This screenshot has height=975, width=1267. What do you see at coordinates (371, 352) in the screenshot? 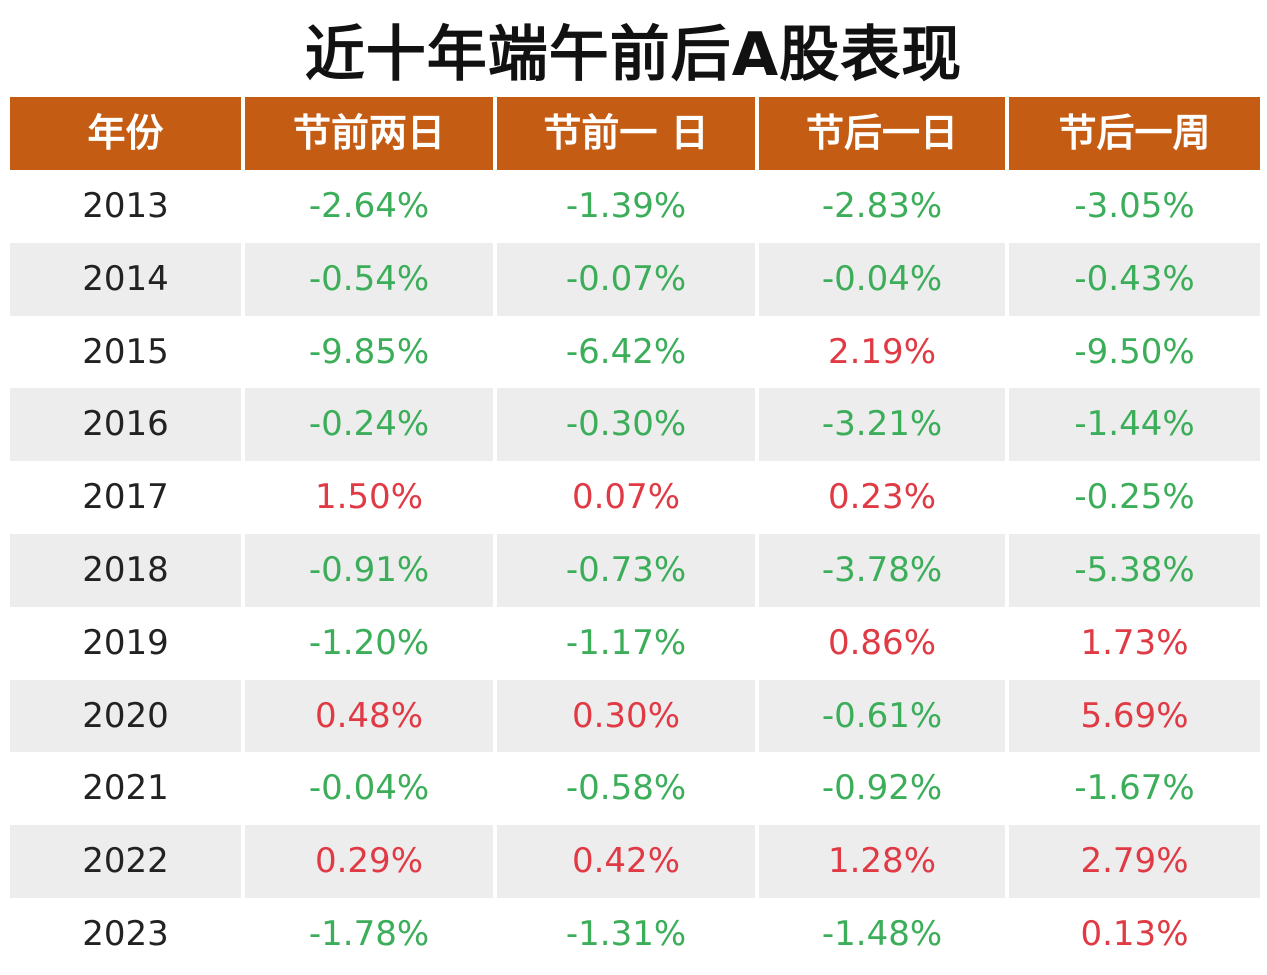
I see `value-cell-two-days-before: -9.85%` at bounding box center [371, 352].